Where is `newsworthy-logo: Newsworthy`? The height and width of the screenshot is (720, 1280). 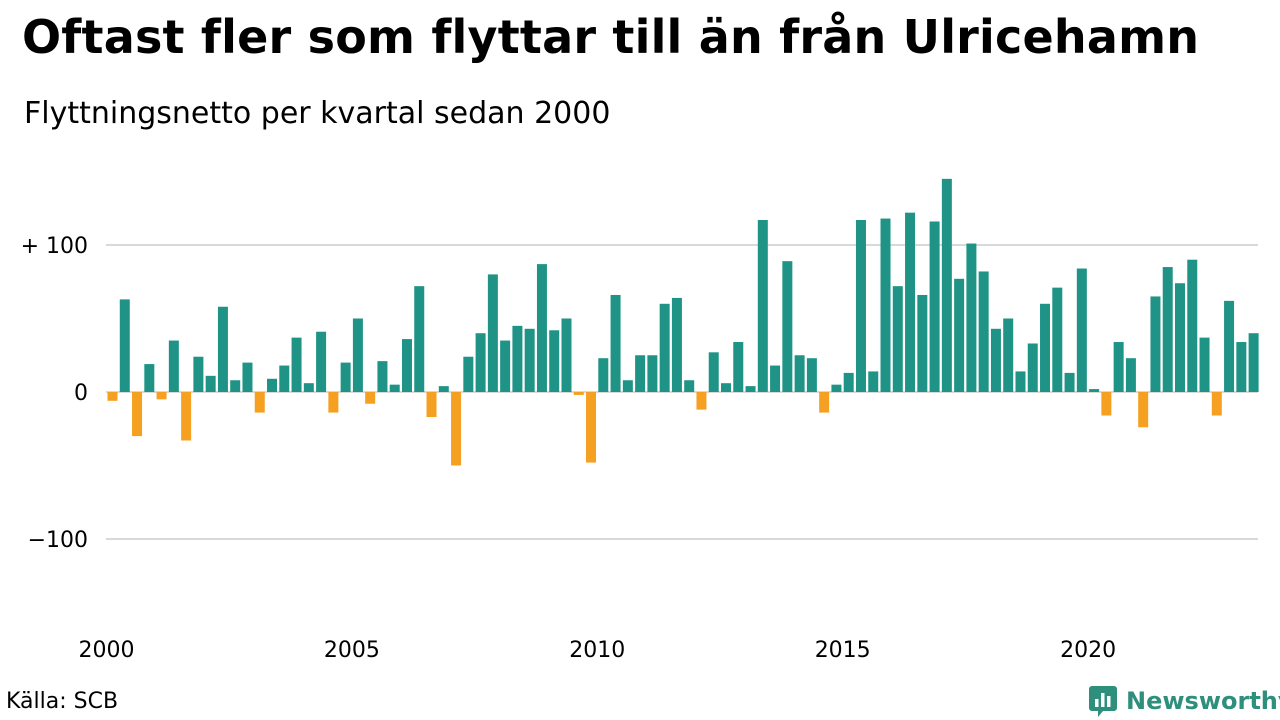 newsworthy-logo: Newsworthy is located at coordinates (1184, 701).